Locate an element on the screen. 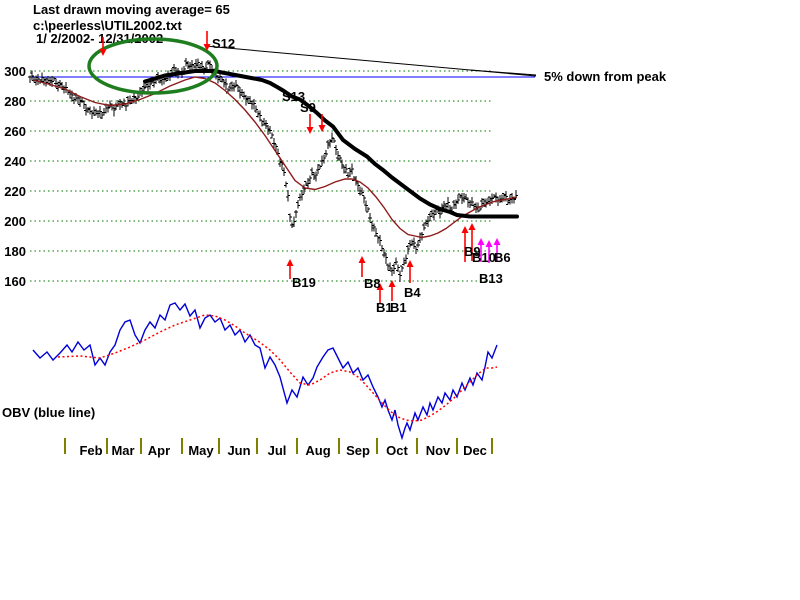  month-label-aug: Aug is located at coordinates (317, 450).